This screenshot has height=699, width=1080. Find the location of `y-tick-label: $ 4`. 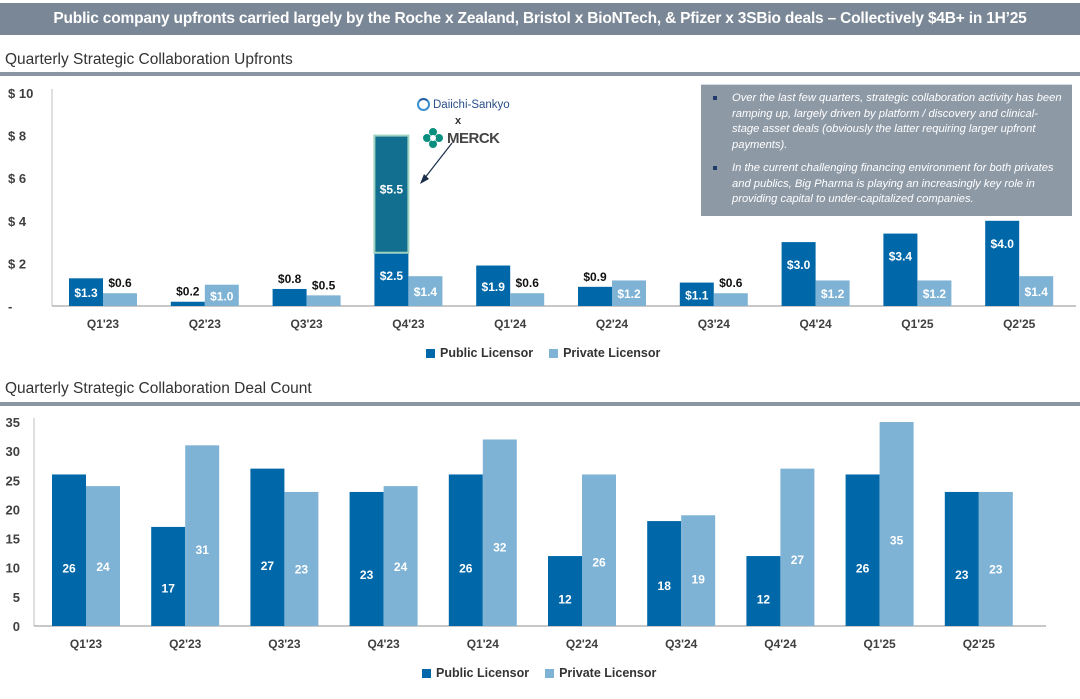

y-tick-label: $ 4 is located at coordinates (17, 221).